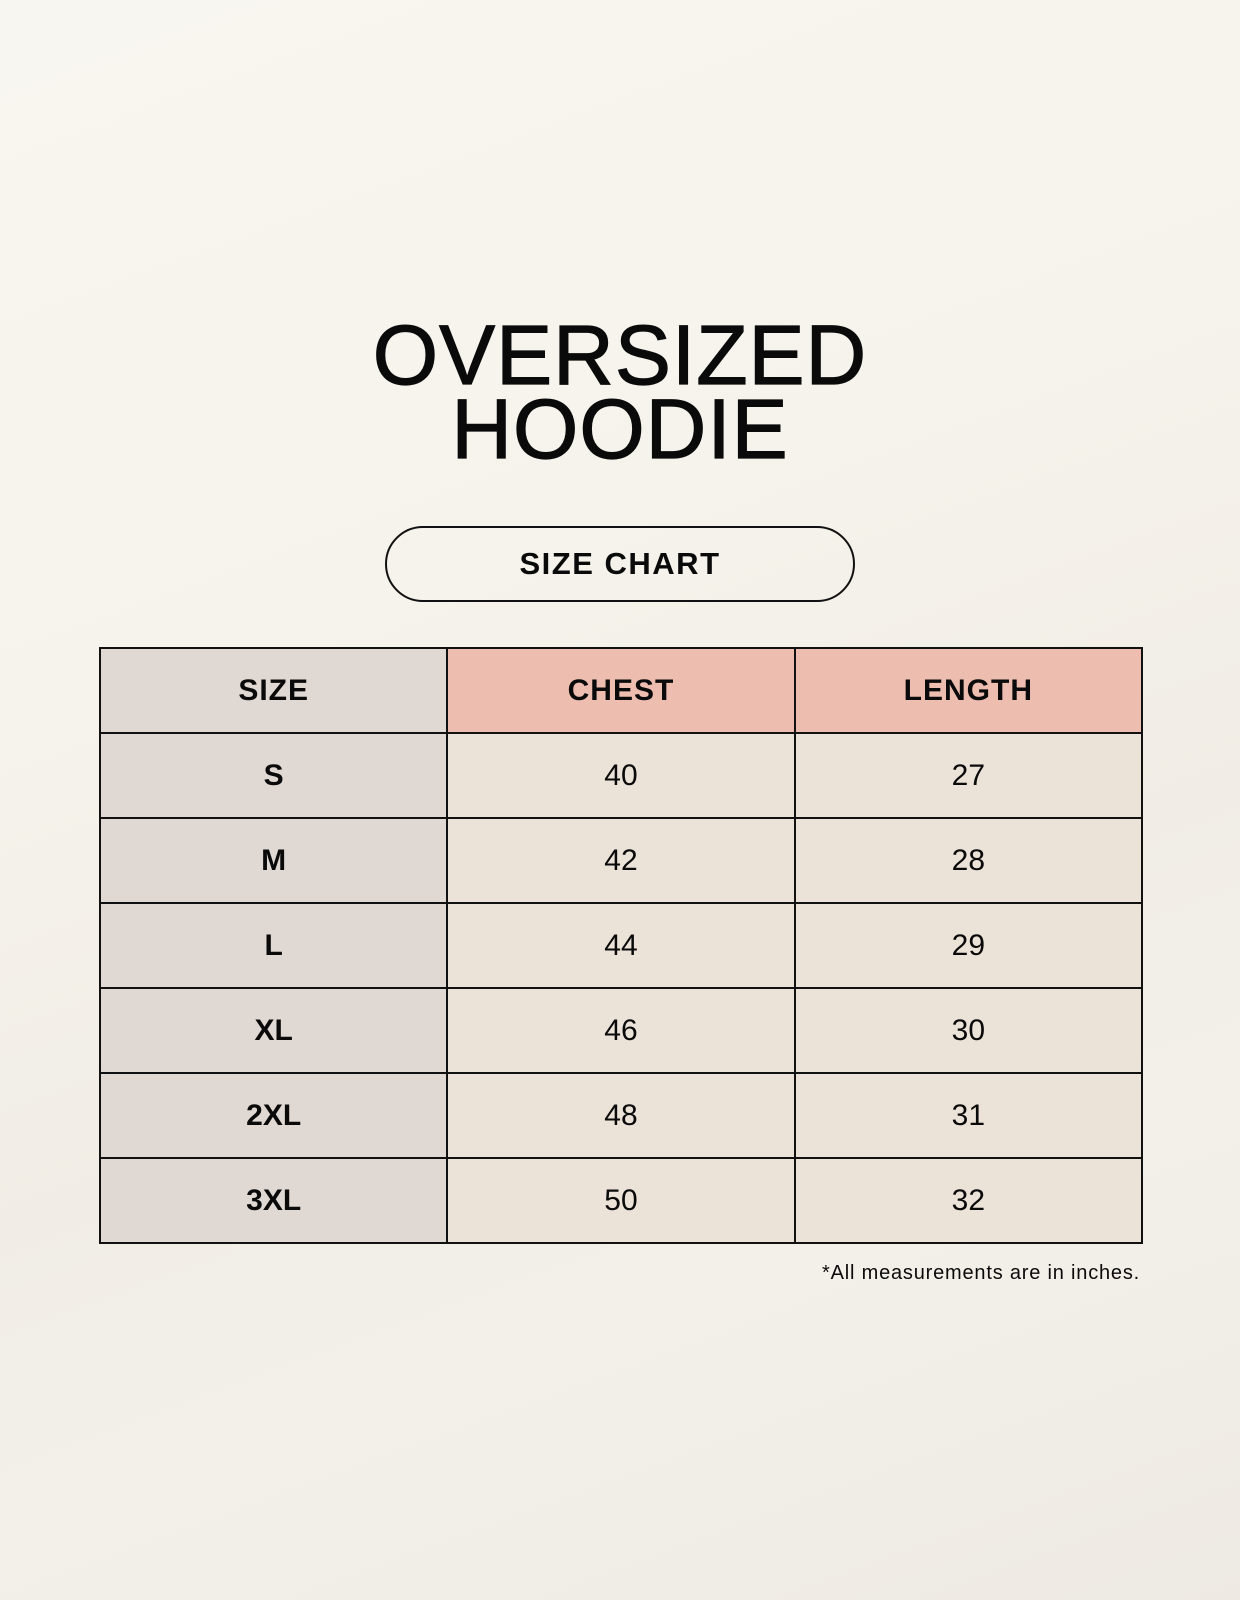 The image size is (1240, 1600). Describe the element at coordinates (968, 775) in the screenshot. I see `cell-length: 27` at that location.